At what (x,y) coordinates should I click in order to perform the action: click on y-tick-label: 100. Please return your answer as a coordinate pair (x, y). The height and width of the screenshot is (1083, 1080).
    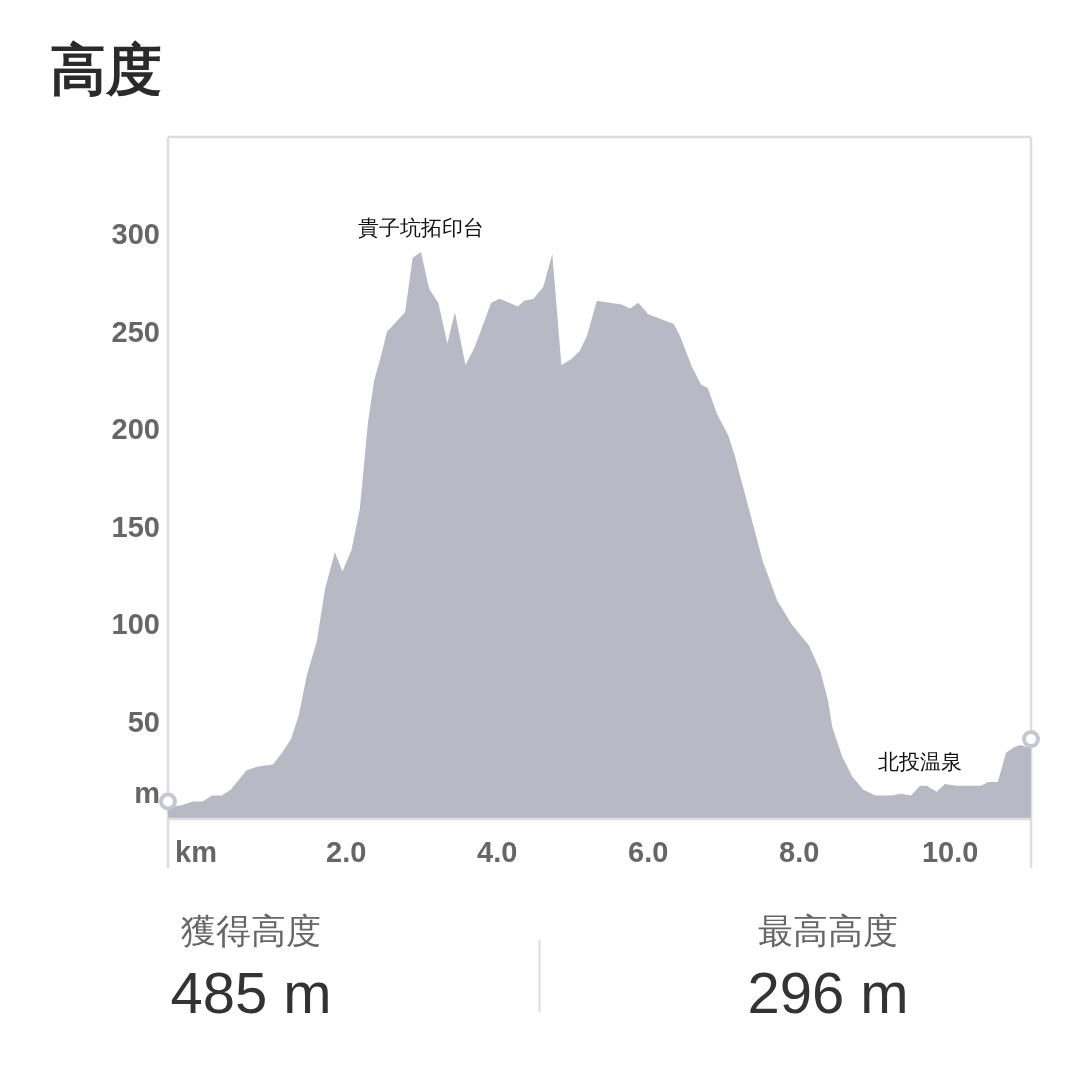
    Looking at the image, I should click on (135, 624).